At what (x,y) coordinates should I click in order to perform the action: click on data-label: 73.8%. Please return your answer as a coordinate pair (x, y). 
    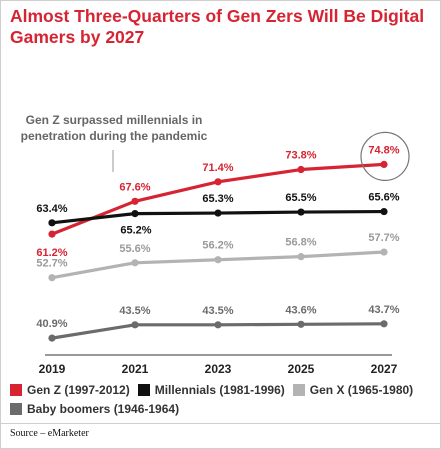
    Looking at the image, I should click on (300, 156).